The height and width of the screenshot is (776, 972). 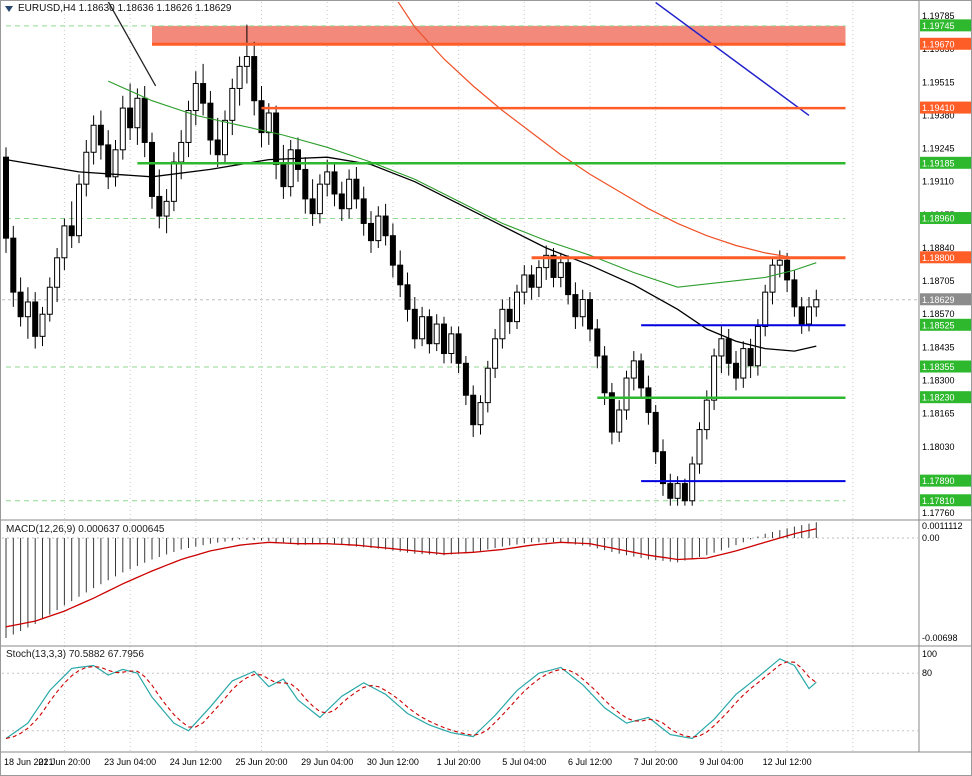 What do you see at coordinates (938, 398) in the screenshot?
I see `price-level-label: 1.18230` at bounding box center [938, 398].